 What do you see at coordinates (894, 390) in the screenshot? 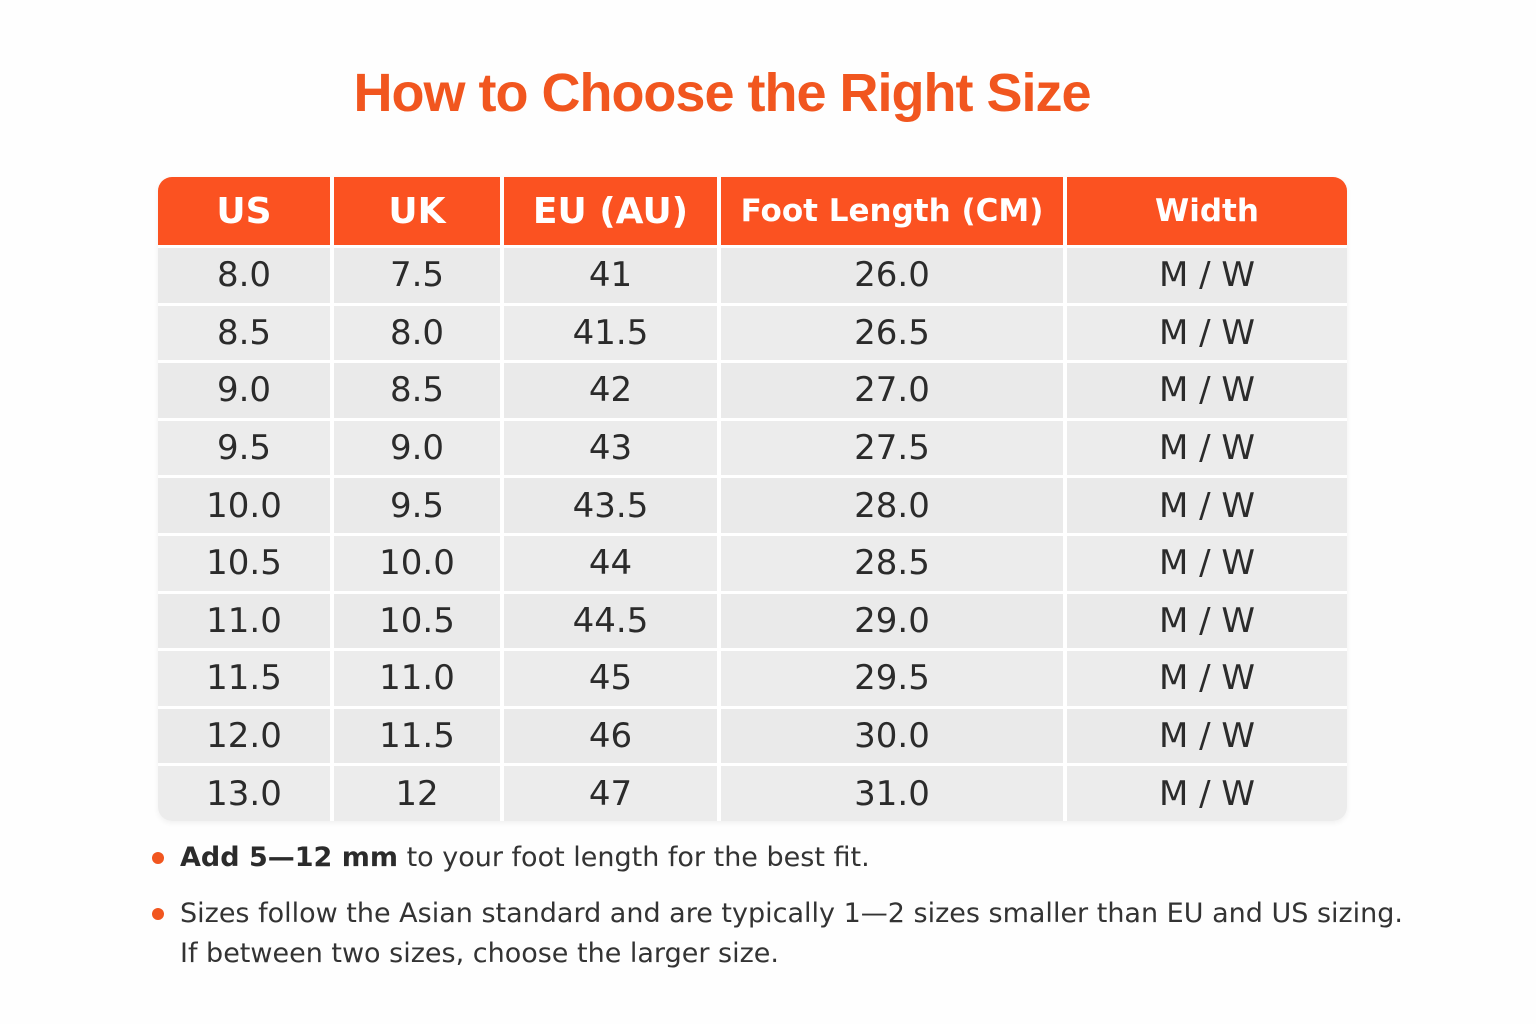
I see `cell-foot-length: 27.0` at bounding box center [894, 390].